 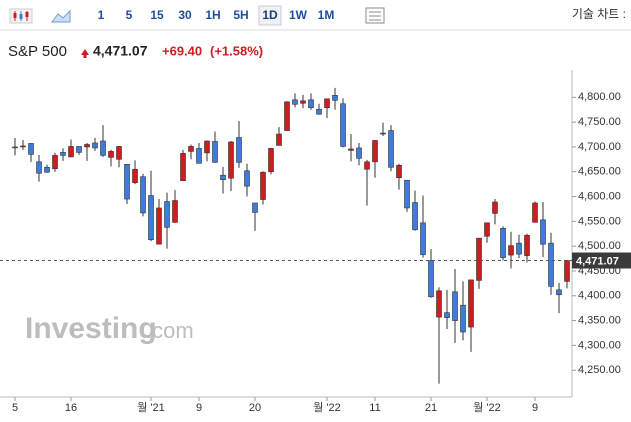 I want to click on interval-button: 30, so click(x=185, y=15).